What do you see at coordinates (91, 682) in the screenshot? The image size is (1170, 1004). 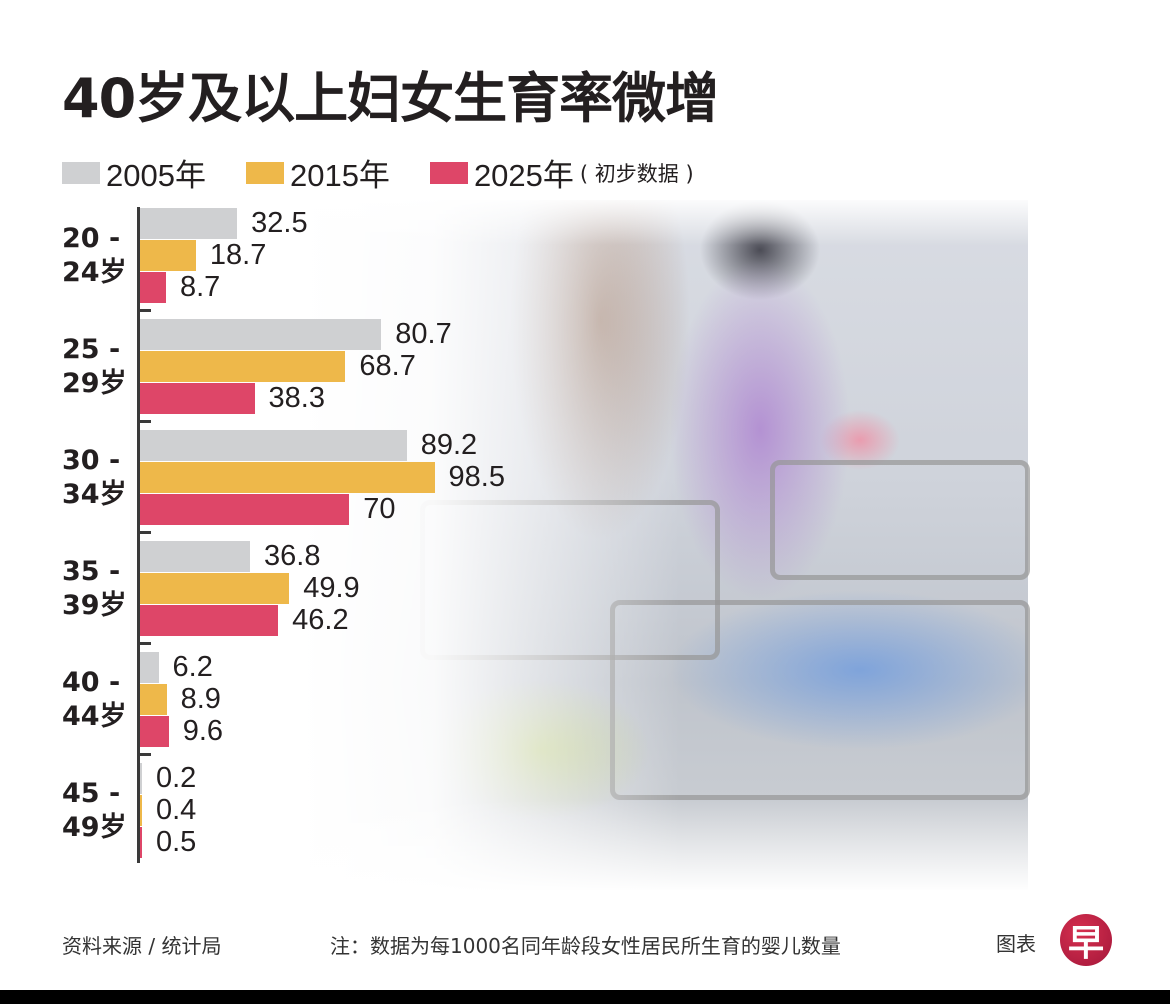 I see `age-group-label-line1: 40 -` at bounding box center [91, 682].